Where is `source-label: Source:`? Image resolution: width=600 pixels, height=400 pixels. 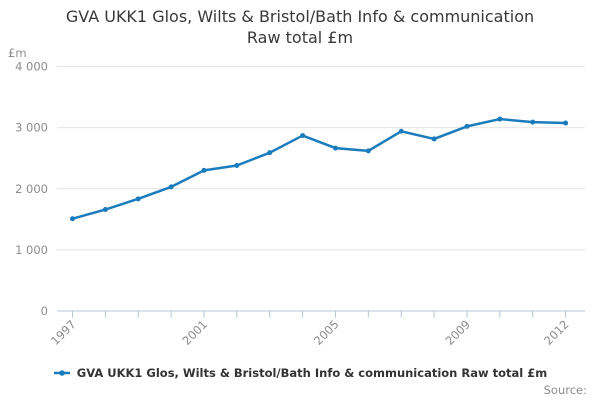
source-label: Source: is located at coordinates (565, 390).